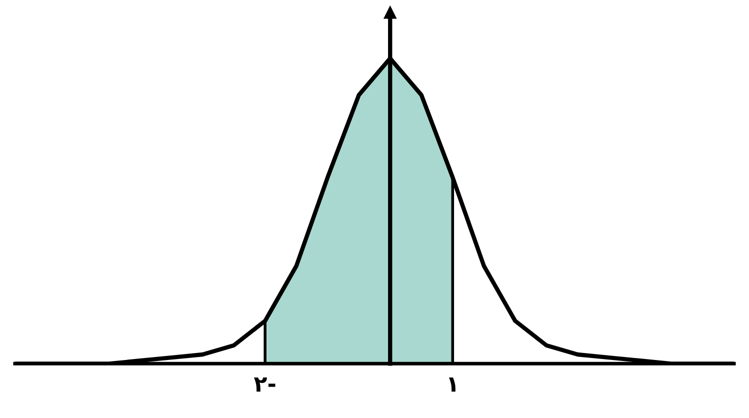 The width and height of the screenshot is (749, 418). I want to click on x-tick-label: ۱, so click(452, 385).